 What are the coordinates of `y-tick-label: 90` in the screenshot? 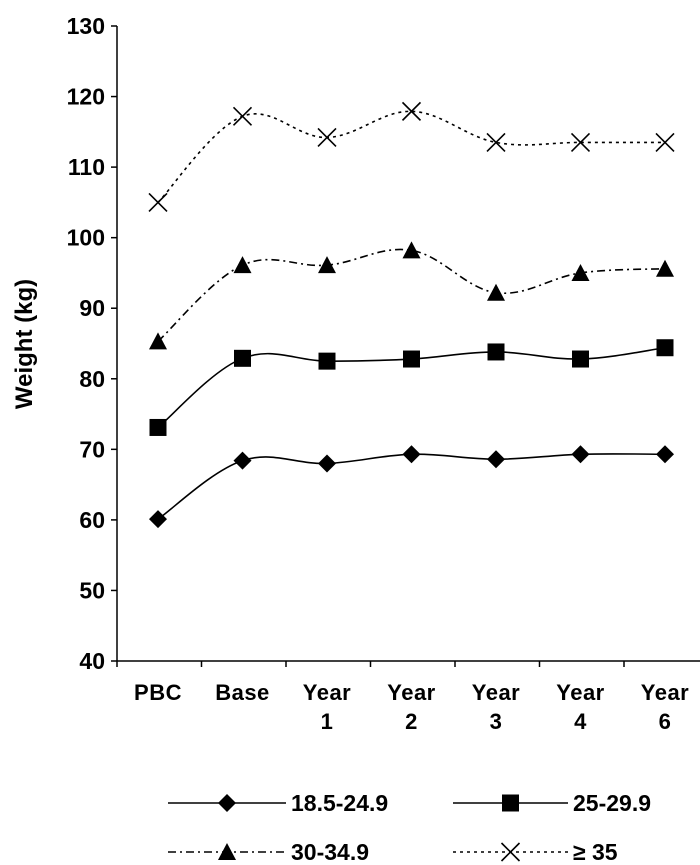 It's located at (92, 308).